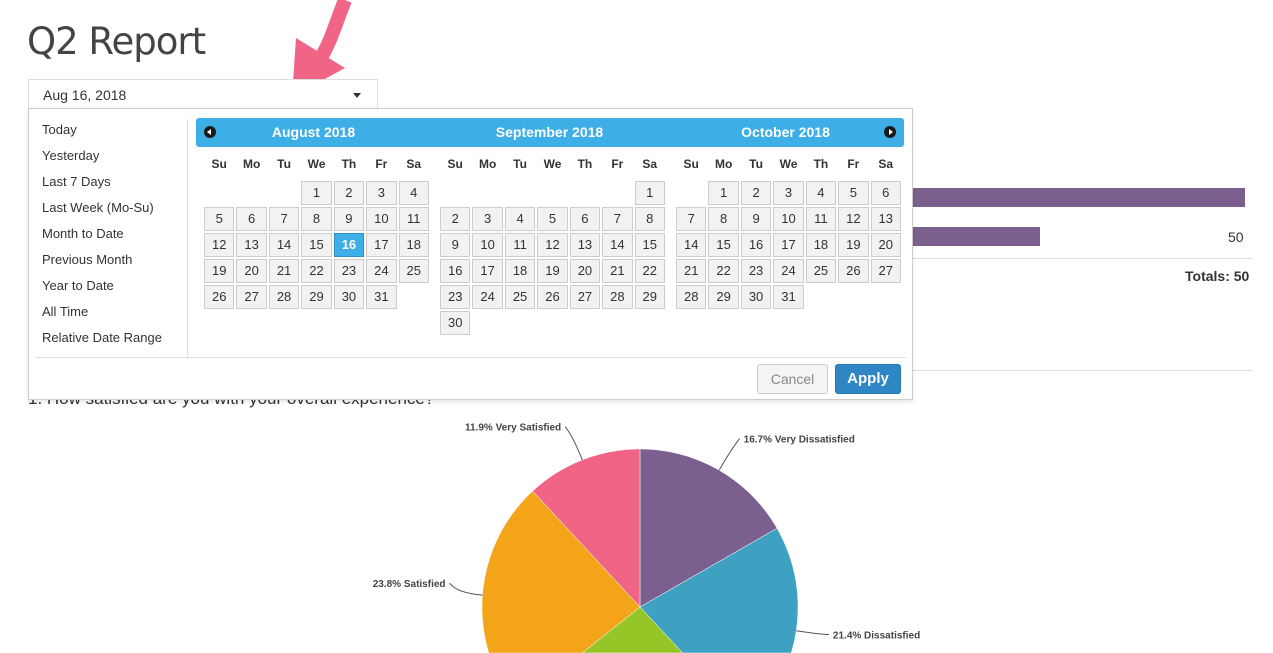 The height and width of the screenshot is (653, 1273). Describe the element at coordinates (83, 233) in the screenshot. I see `range-option: Month to Date` at that location.